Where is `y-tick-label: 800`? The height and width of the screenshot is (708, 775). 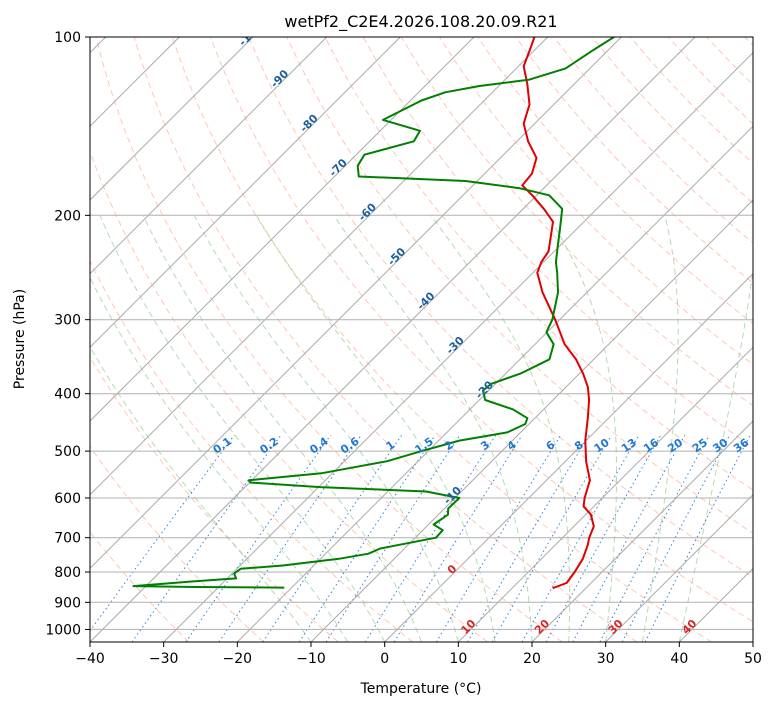
y-tick-label: 800 is located at coordinates (67, 573).